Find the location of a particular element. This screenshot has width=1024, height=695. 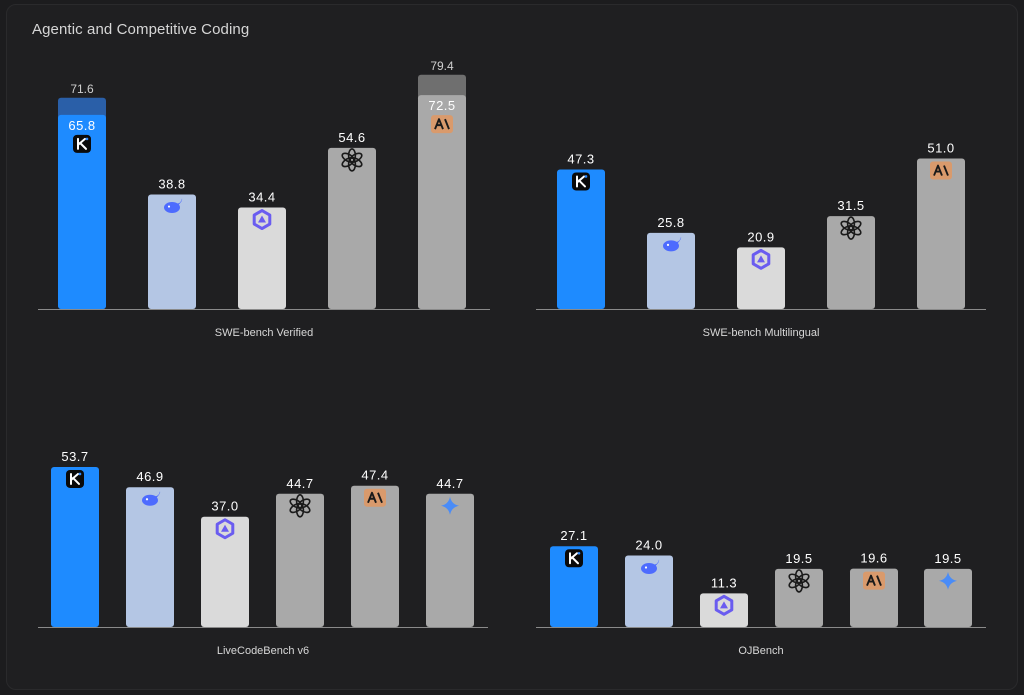

data-label: 25.8 is located at coordinates (670, 222).